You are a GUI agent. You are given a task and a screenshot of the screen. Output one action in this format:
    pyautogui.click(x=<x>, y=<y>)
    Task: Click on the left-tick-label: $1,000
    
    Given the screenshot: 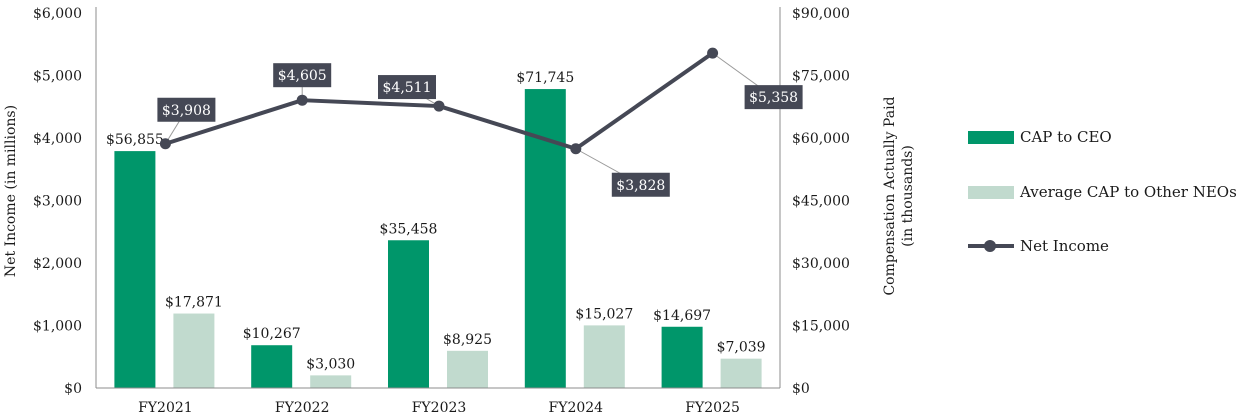 What is the action you would take?
    pyautogui.click(x=57, y=327)
    